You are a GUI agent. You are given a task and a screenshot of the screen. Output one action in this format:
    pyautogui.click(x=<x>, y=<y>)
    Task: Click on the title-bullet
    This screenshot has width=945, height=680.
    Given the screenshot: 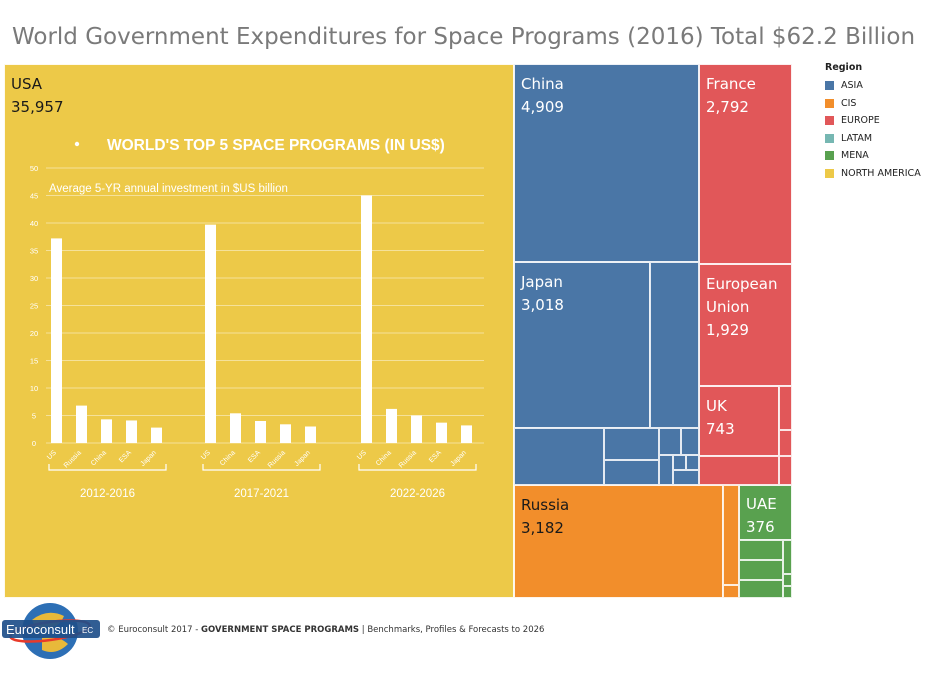 What is the action you would take?
    pyautogui.click(x=77, y=144)
    